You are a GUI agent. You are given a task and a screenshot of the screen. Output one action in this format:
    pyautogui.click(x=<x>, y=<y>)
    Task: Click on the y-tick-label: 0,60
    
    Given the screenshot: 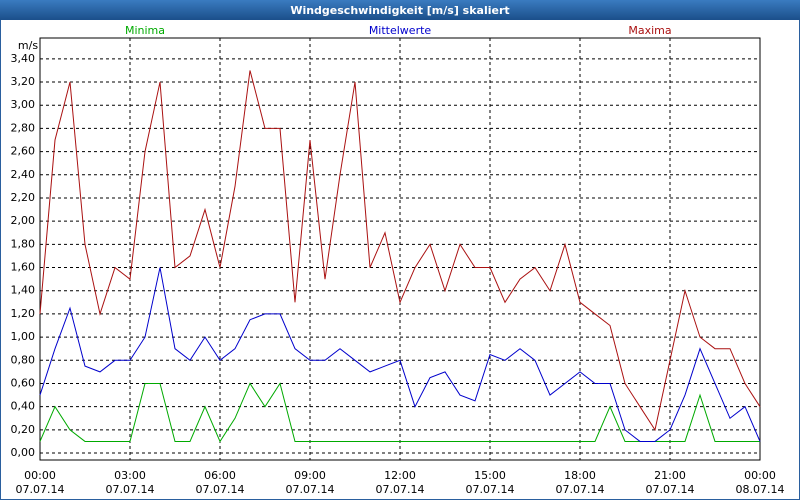 What is the action you would take?
    pyautogui.click(x=23, y=382)
    